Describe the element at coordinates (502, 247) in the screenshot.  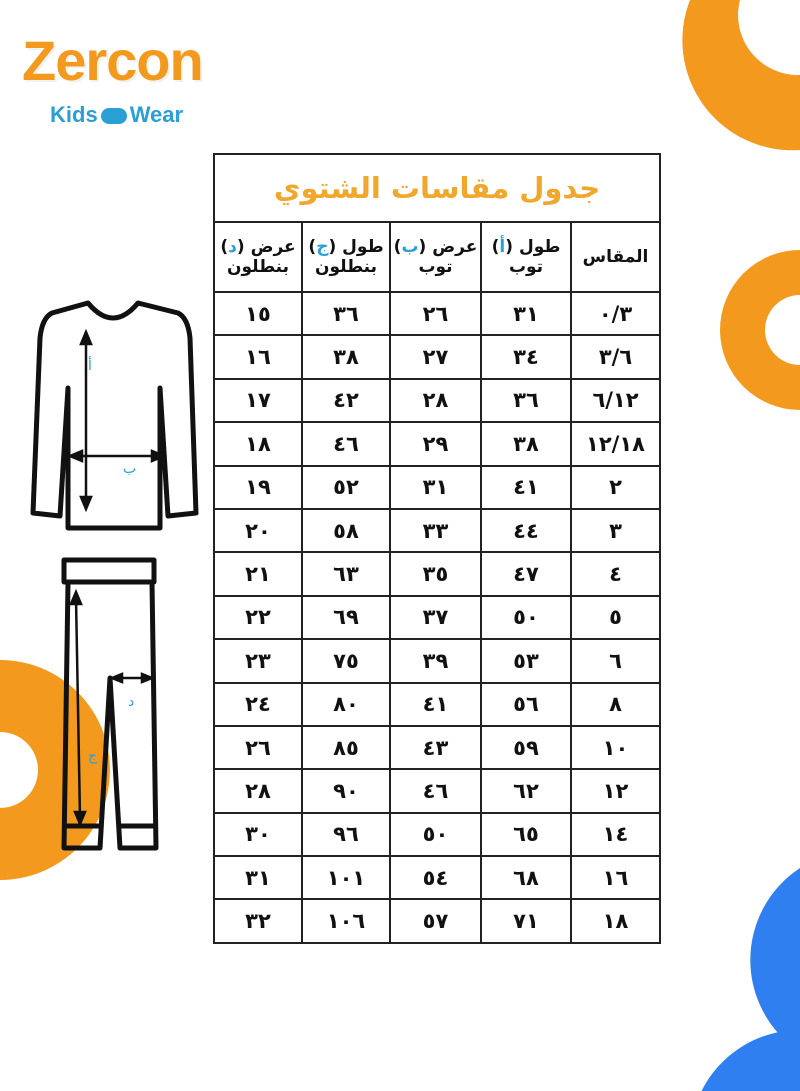
I see `header-letter: أ` at that location.